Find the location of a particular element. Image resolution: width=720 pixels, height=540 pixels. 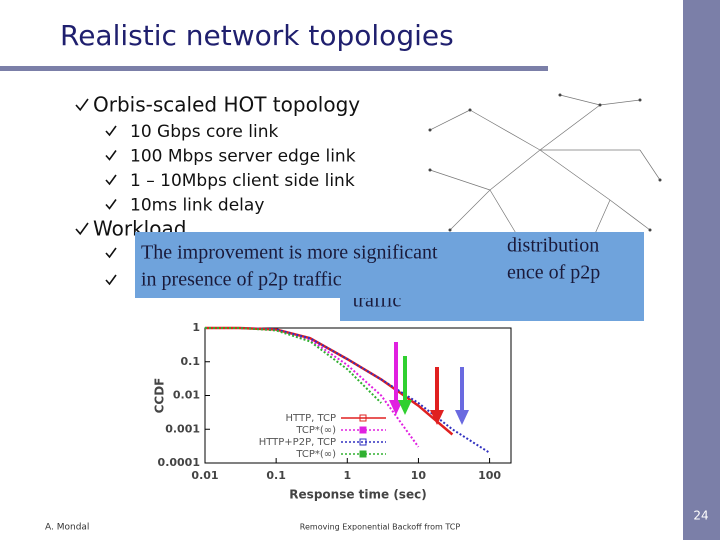

topology-nodes is located at coordinates (545, 162).